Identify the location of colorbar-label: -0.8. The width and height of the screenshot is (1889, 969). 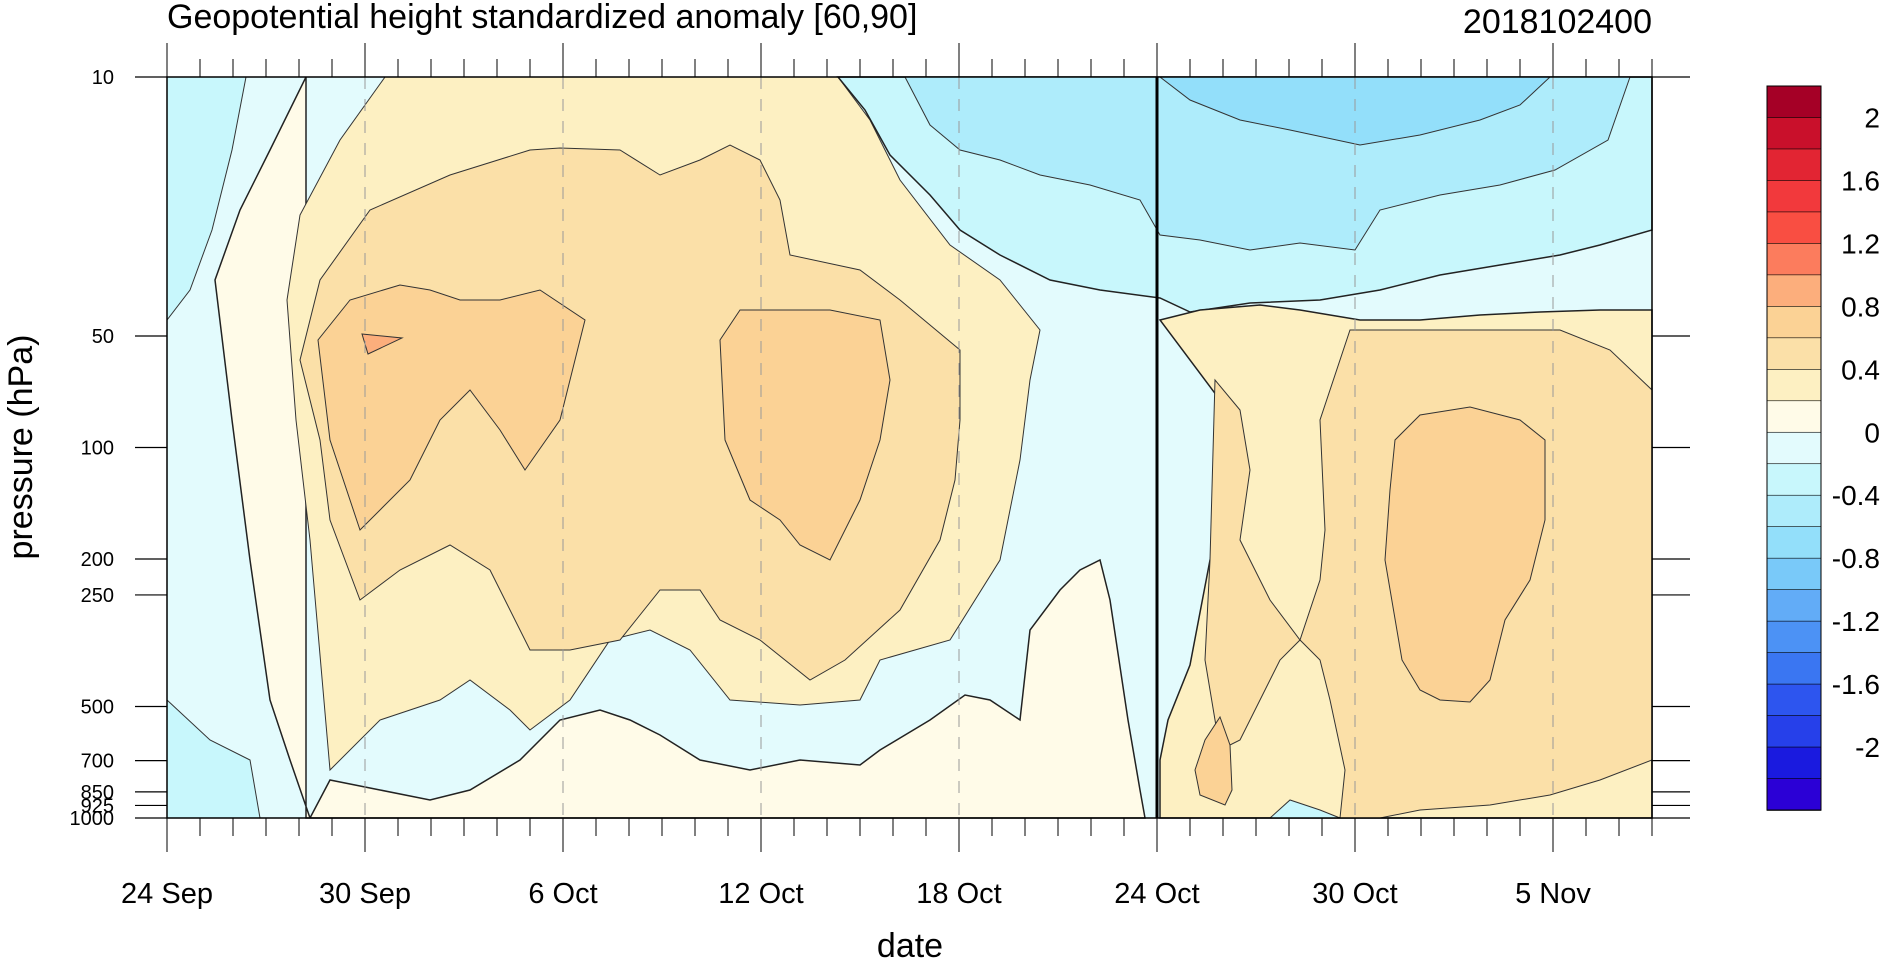
(1856, 558).